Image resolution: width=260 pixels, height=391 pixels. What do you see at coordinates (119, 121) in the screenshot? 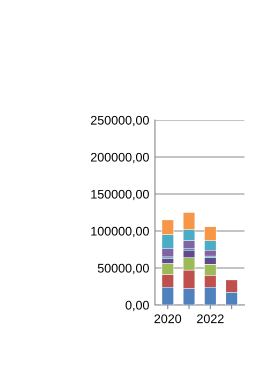
I see `y-tick-label: 250000,00` at bounding box center [119, 121].